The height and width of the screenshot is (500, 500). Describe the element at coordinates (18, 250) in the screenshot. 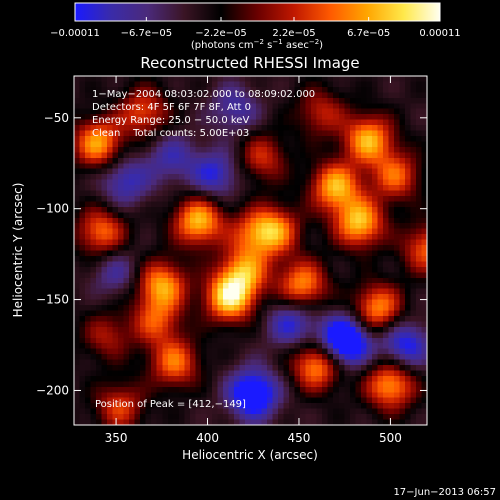

I see `y-axis-label: Heliocentric Y (arcsec)` at that location.